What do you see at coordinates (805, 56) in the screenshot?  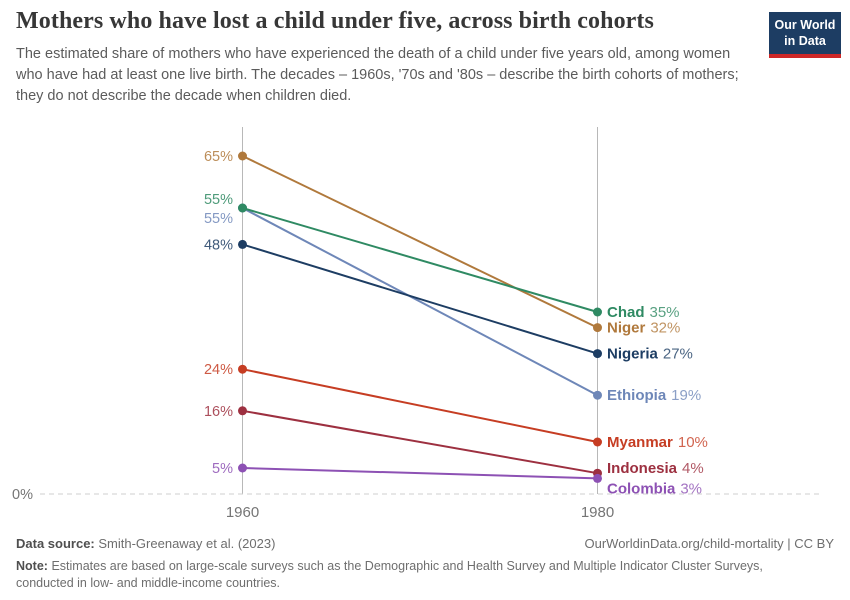 I see `owid-logo-red-bar` at bounding box center [805, 56].